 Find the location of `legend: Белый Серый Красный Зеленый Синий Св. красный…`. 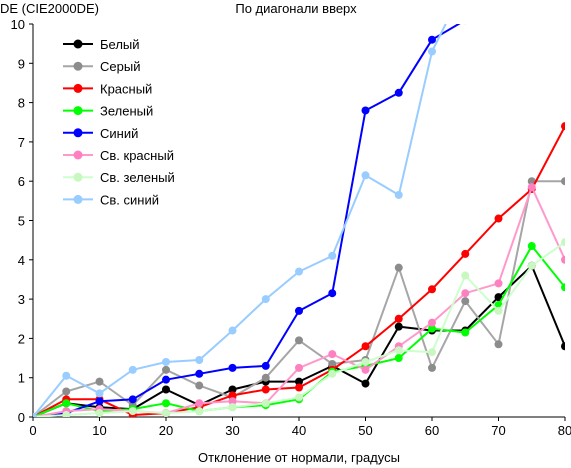

legend: Белый Серый Красный Зеленый Синий Св. красный… is located at coordinates (119, 122).